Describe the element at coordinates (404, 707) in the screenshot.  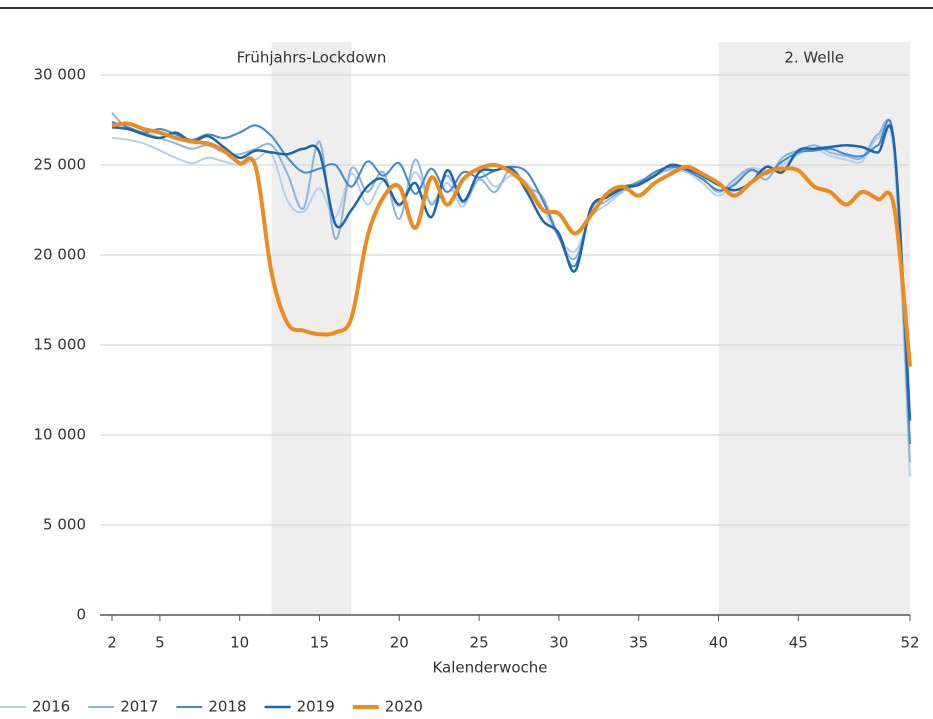
I see `legend-label: 2020` at that location.